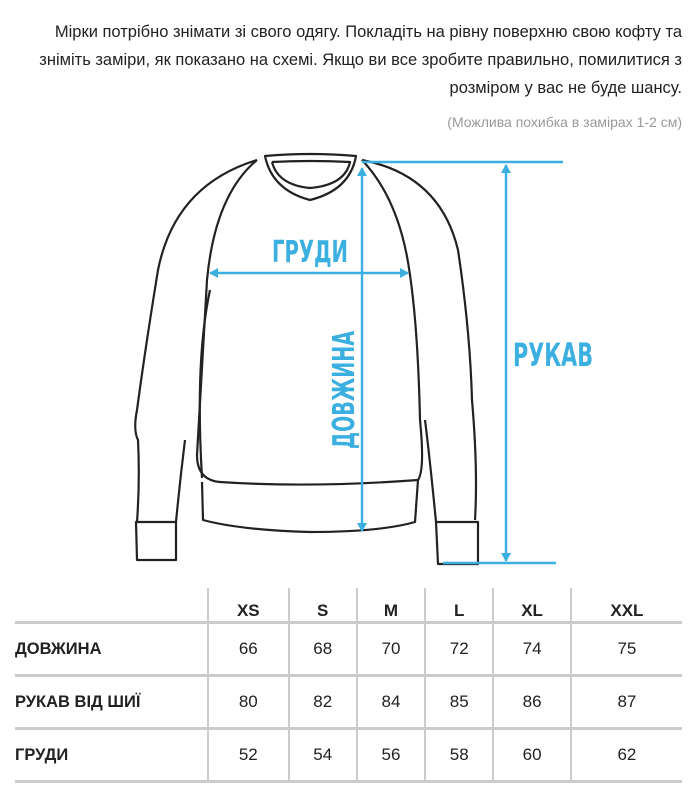  Describe the element at coordinates (459, 755) in the screenshot. I see `cell: 58` at that location.